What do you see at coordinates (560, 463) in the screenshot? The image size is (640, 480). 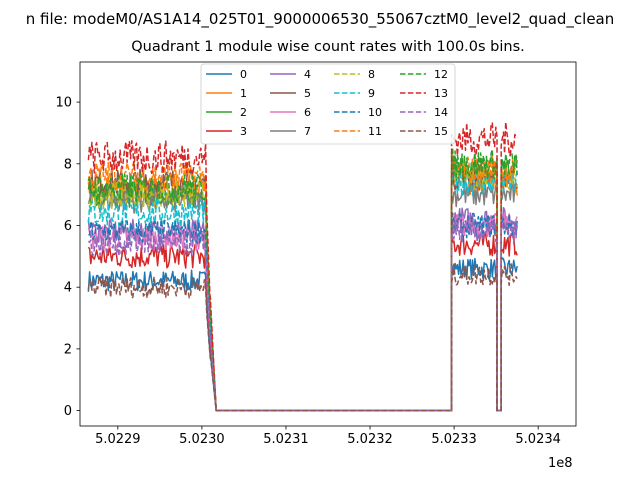 I see `x-offset-label: 1e8` at bounding box center [560, 463].